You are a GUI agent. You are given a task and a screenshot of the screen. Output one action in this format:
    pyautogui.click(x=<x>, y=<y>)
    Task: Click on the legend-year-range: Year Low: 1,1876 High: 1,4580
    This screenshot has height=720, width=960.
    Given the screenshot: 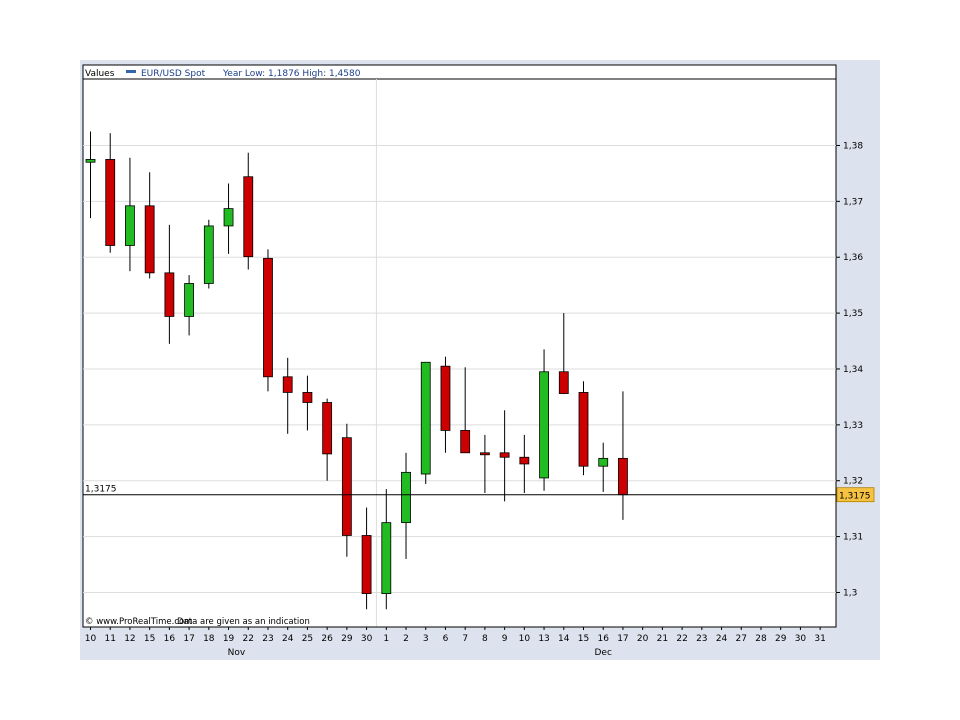 What is the action you would take?
    pyautogui.click(x=291, y=74)
    